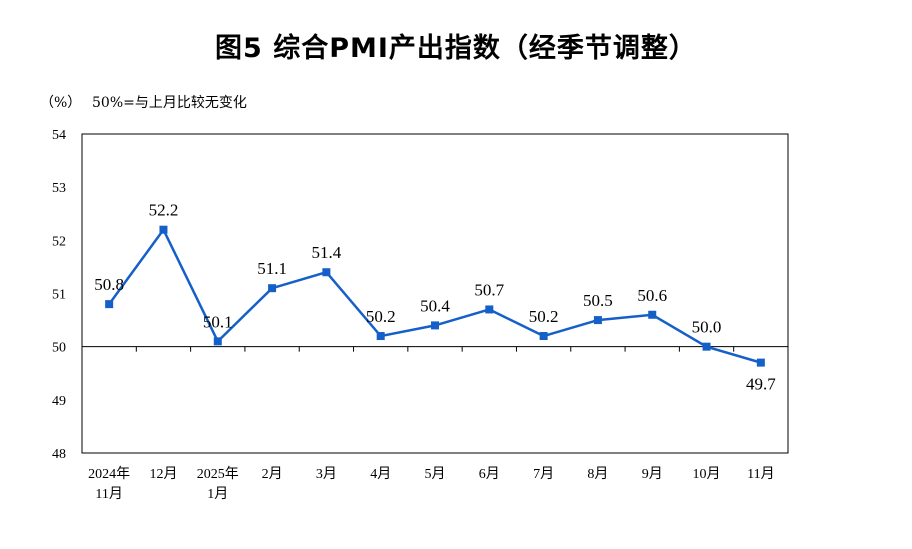  I want to click on x-tick-label: 6月, so click(489, 474).